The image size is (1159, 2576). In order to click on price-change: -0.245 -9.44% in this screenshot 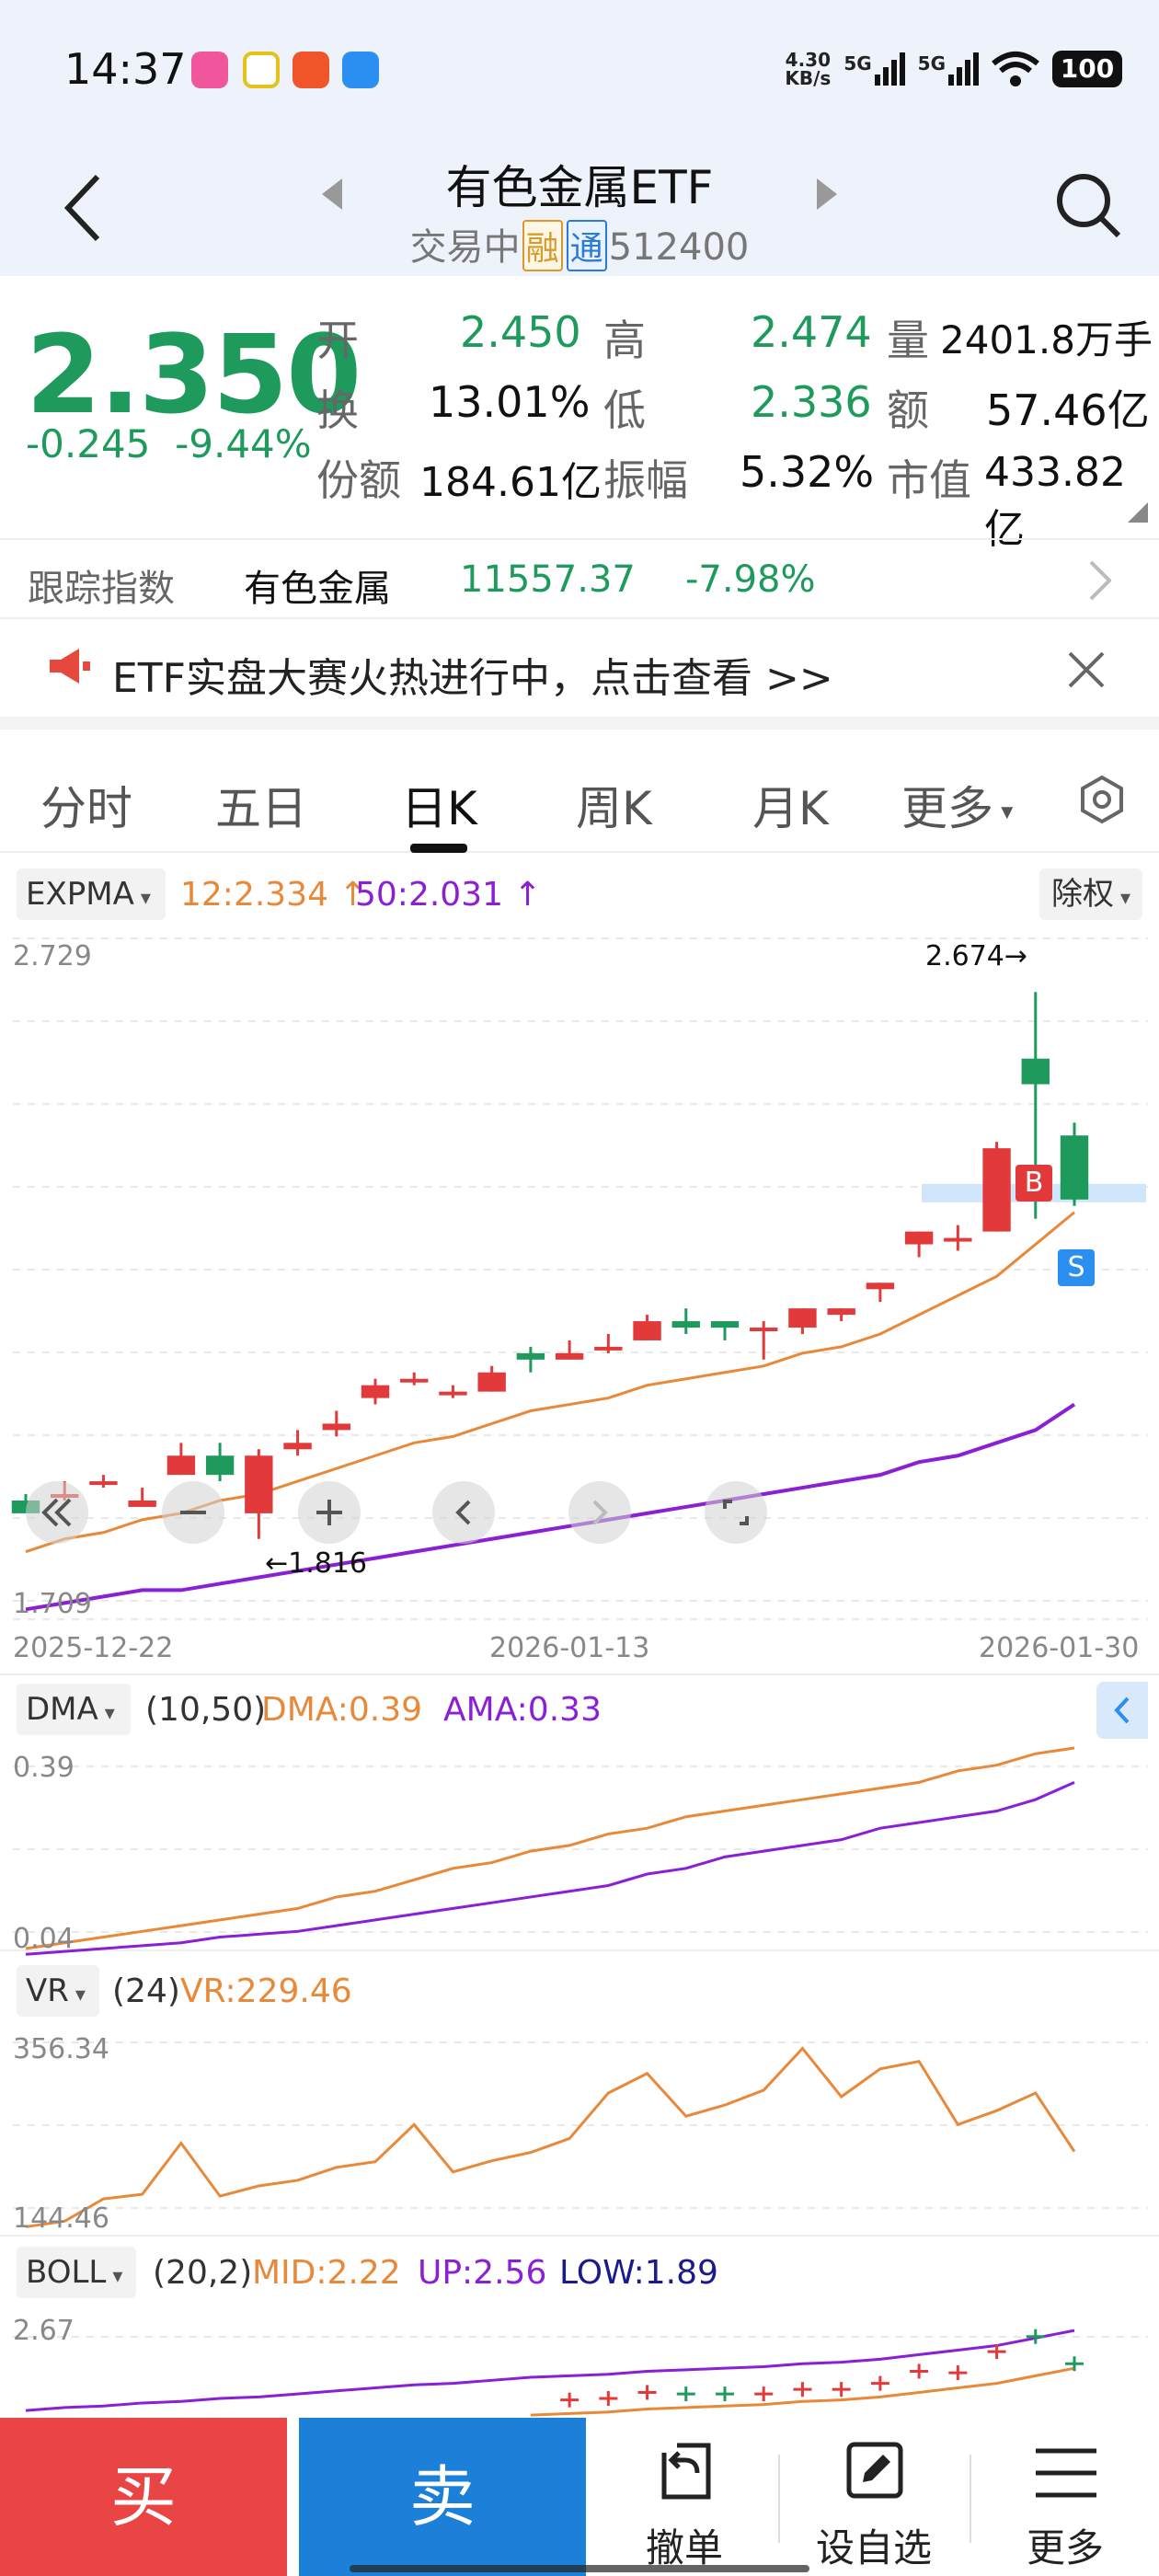, I will do `click(169, 443)`.